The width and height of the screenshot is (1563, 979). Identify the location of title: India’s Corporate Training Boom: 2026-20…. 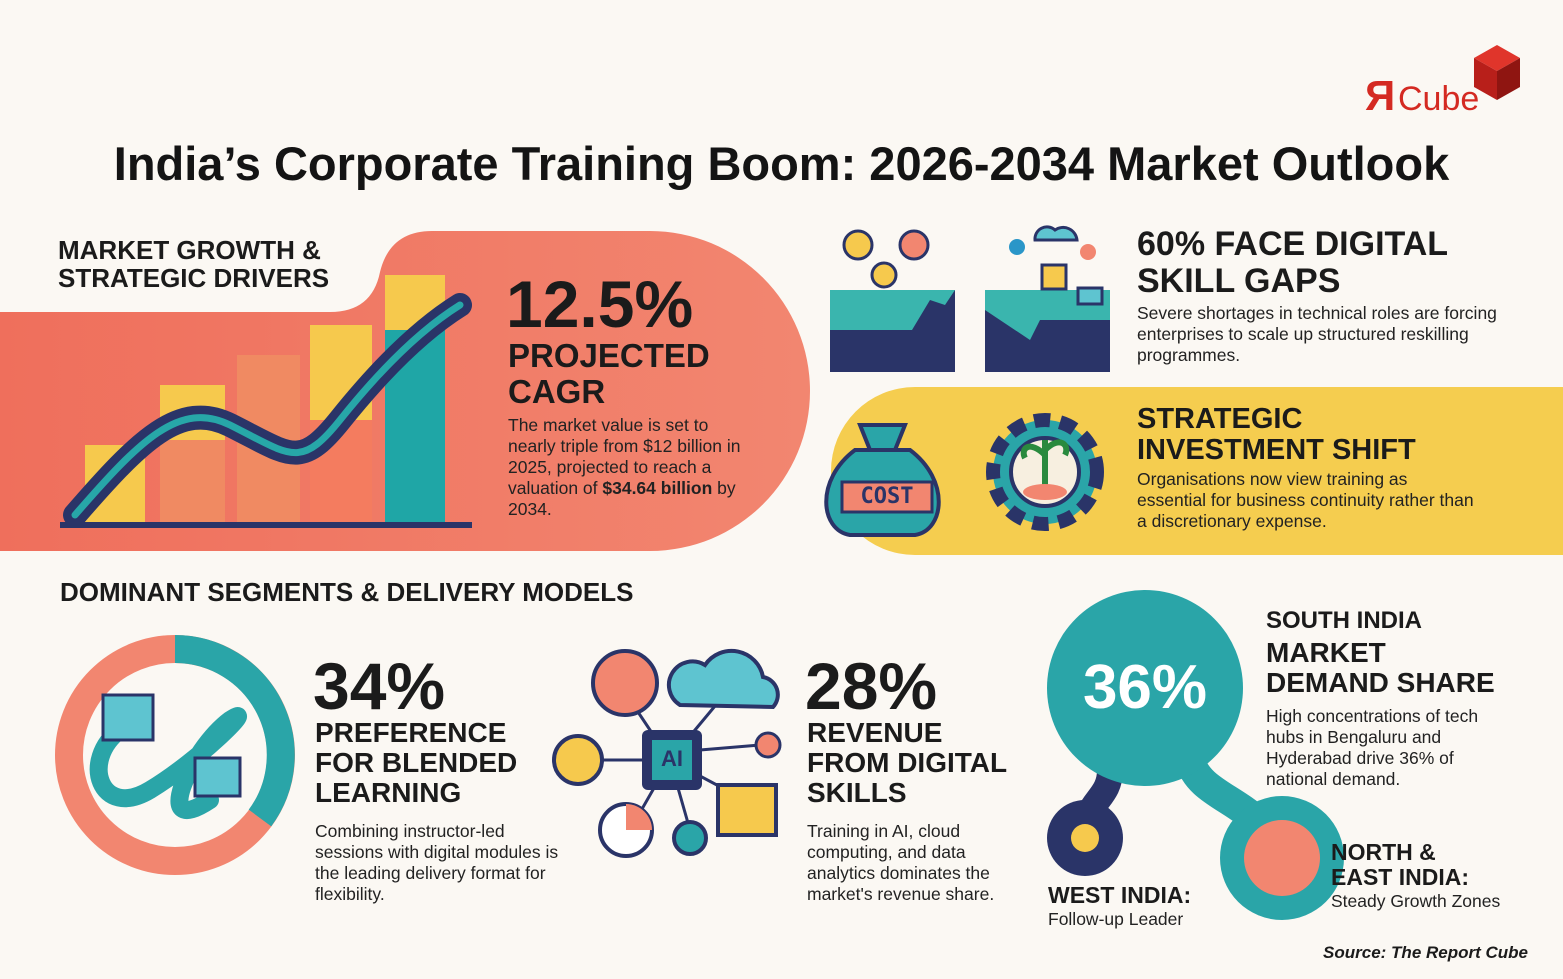
(781, 163).